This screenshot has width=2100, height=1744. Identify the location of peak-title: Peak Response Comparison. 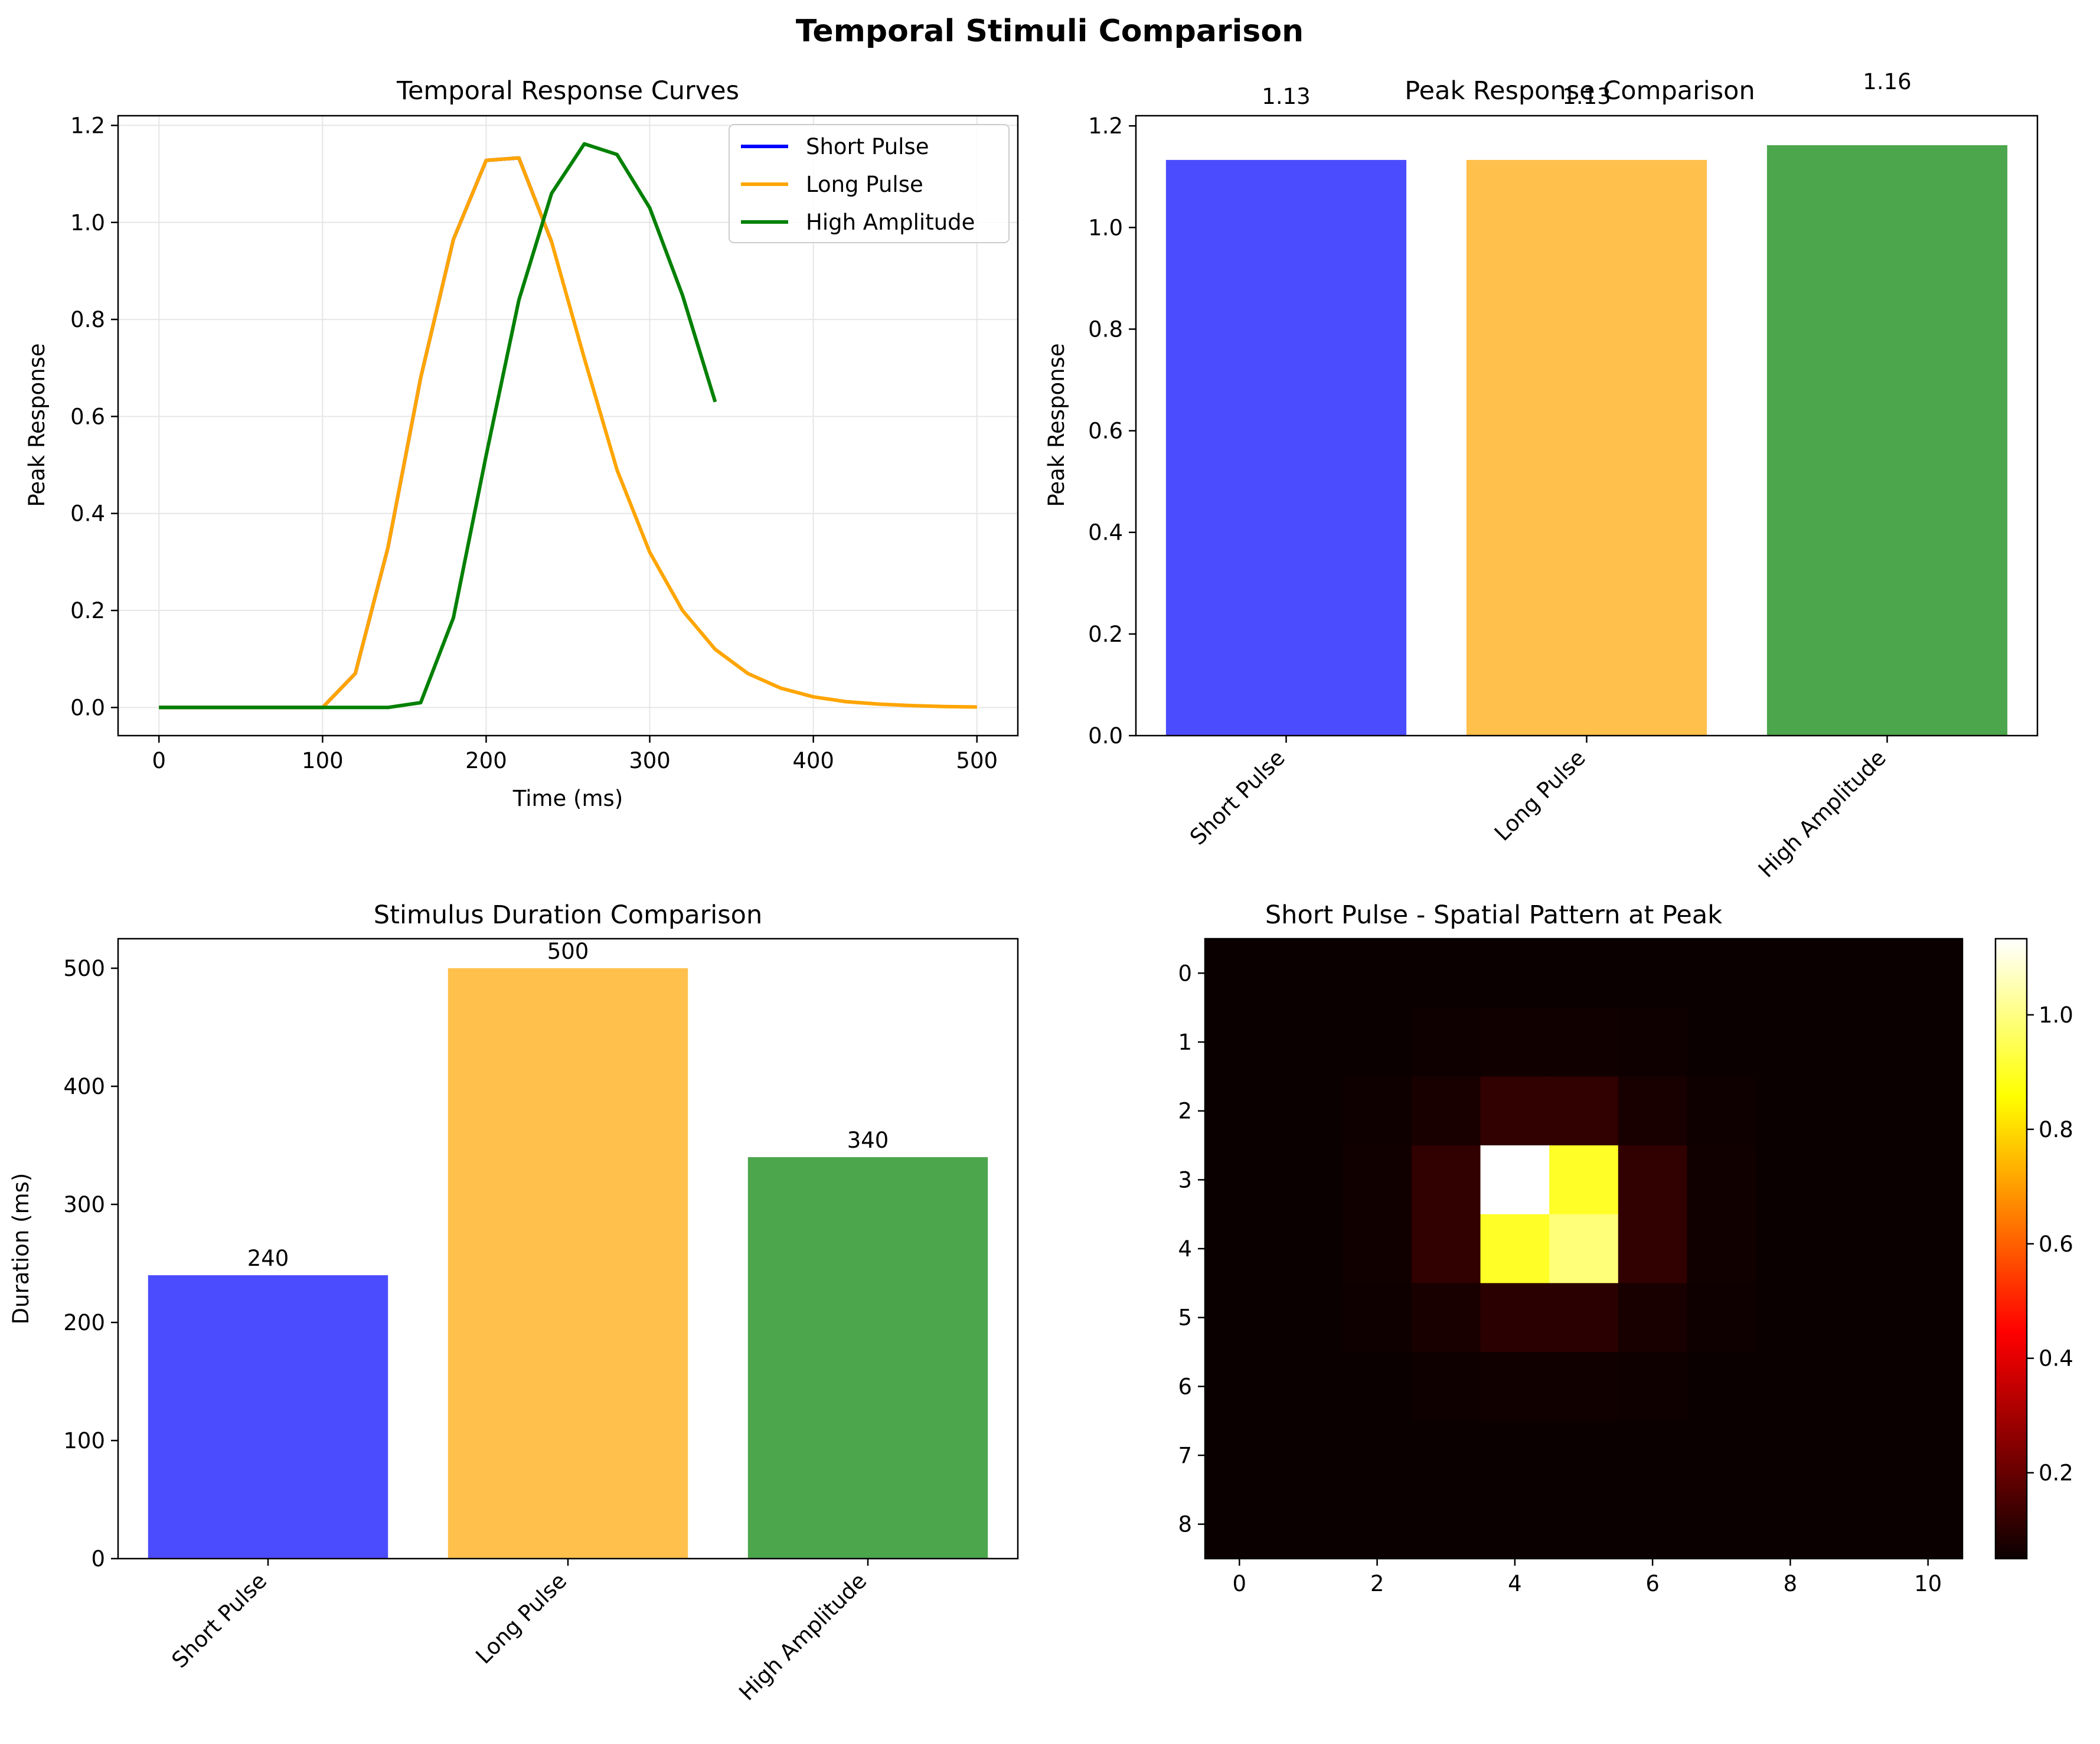
(1580, 91).